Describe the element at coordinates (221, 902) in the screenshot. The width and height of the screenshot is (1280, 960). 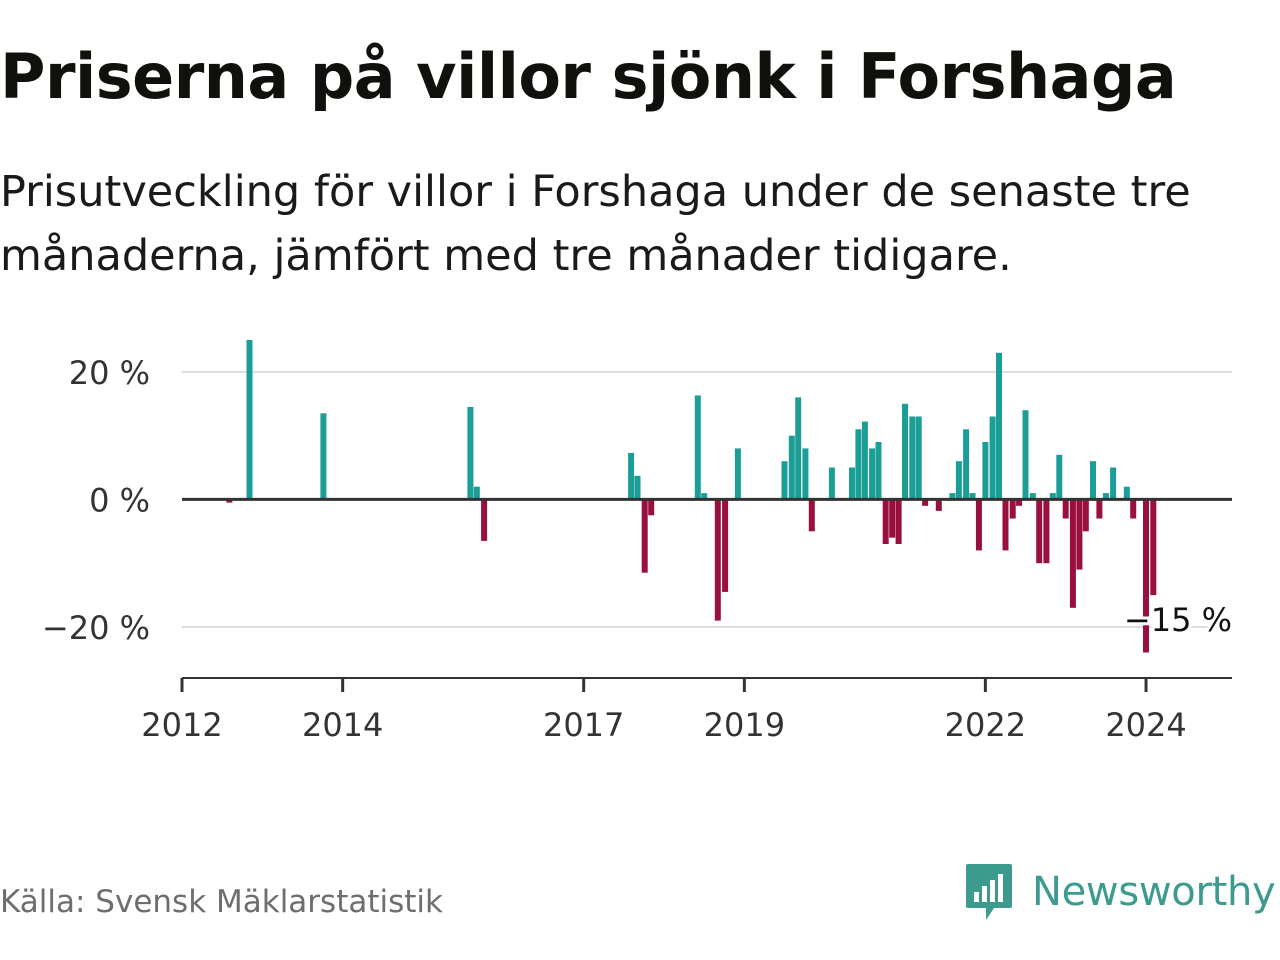
I see `source-note: Källa: Svensk Mäklarstatistik` at that location.